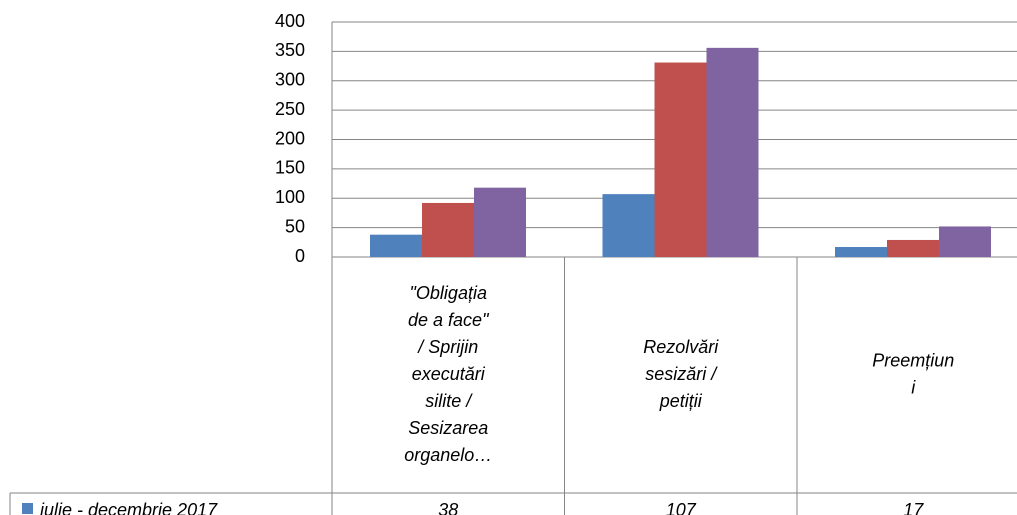 The height and width of the screenshot is (515, 1017). Describe the element at coordinates (290, 168) in the screenshot. I see `y-tick-label: 150` at that location.